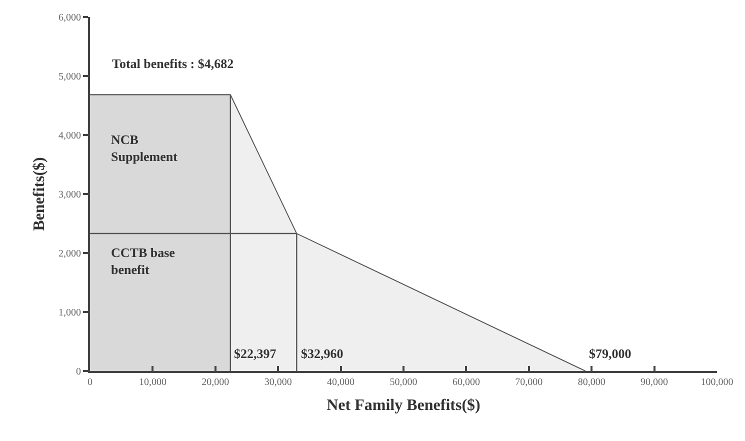 This screenshot has width=745, height=441. Describe the element at coordinates (322, 353) in the screenshot. I see `annotation: $32,960` at that location.